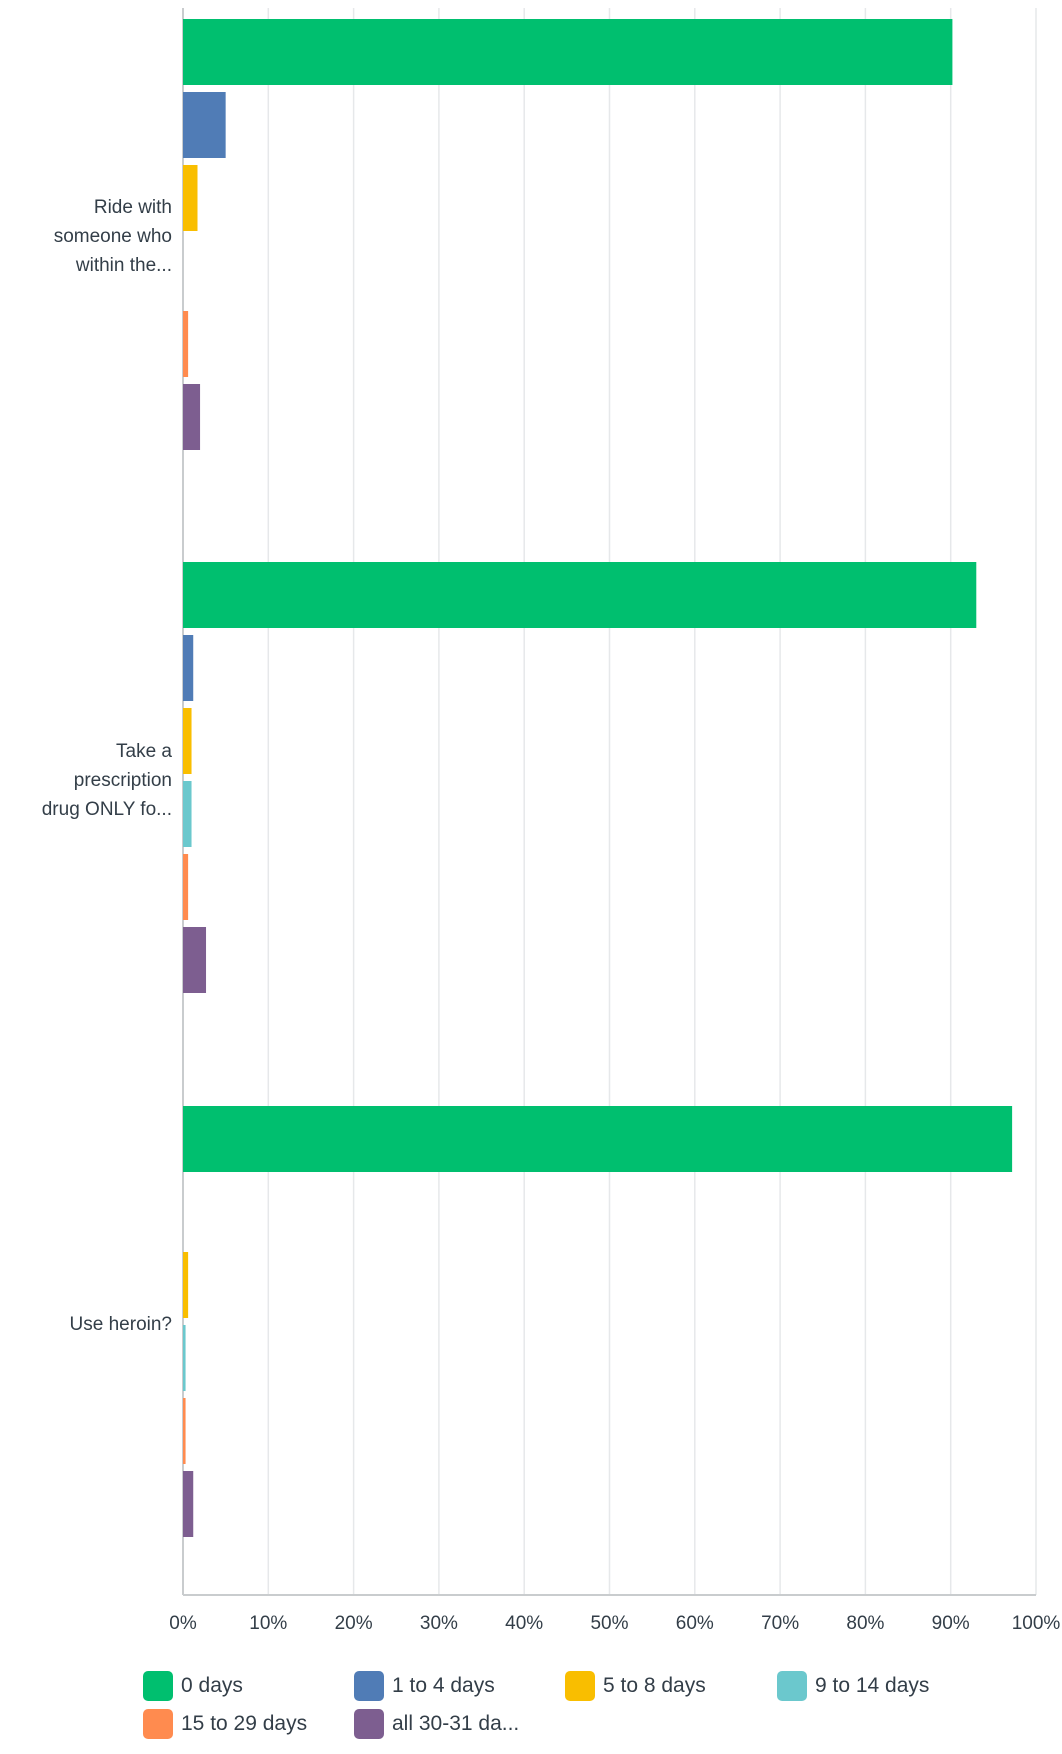 Image resolution: width=1062 pixels, height=1754 pixels. Describe the element at coordinates (872, 1685) in the screenshot. I see `legend-label: 9 to 14 days` at that location.